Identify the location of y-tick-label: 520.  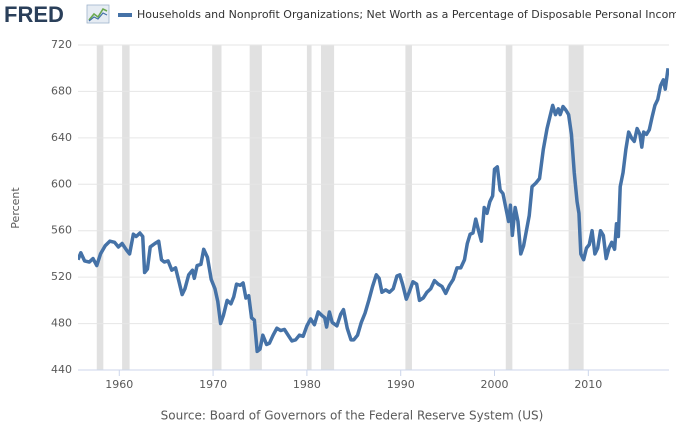
(61, 276).